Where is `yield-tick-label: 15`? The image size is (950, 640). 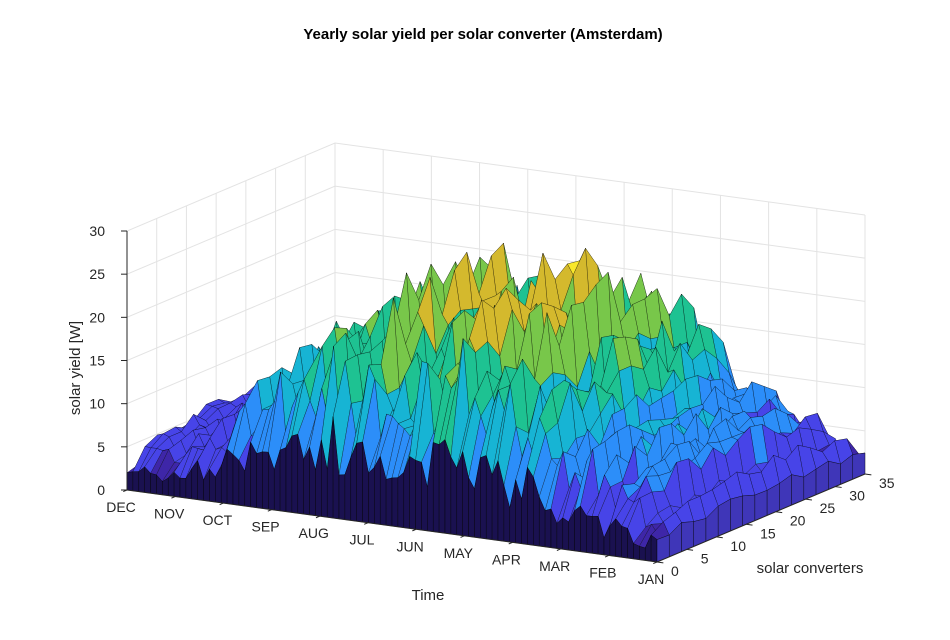
yield-tick-label: 15 is located at coordinates (97, 361).